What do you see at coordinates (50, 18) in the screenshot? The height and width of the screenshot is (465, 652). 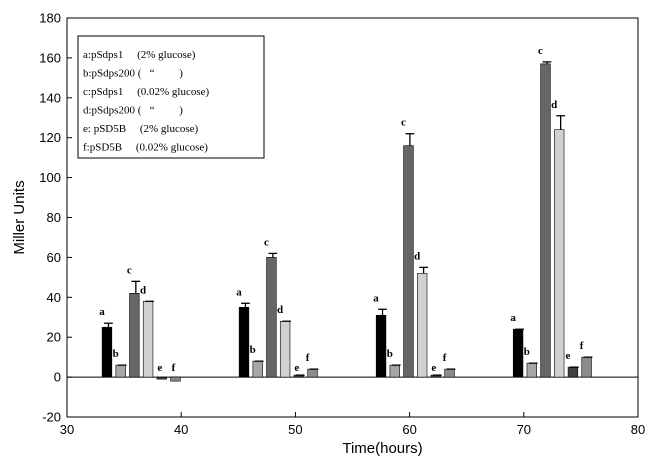 I see `y-tick-label: 180` at bounding box center [50, 18].